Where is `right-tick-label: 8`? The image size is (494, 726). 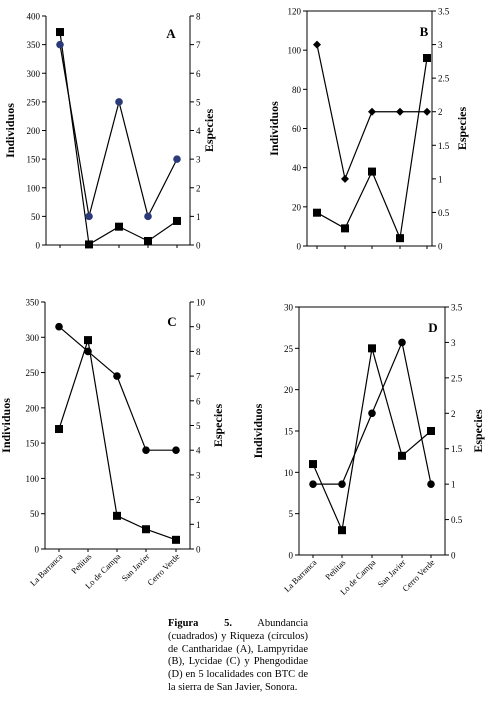
right-tick-label: 8 is located at coordinates (198, 17).